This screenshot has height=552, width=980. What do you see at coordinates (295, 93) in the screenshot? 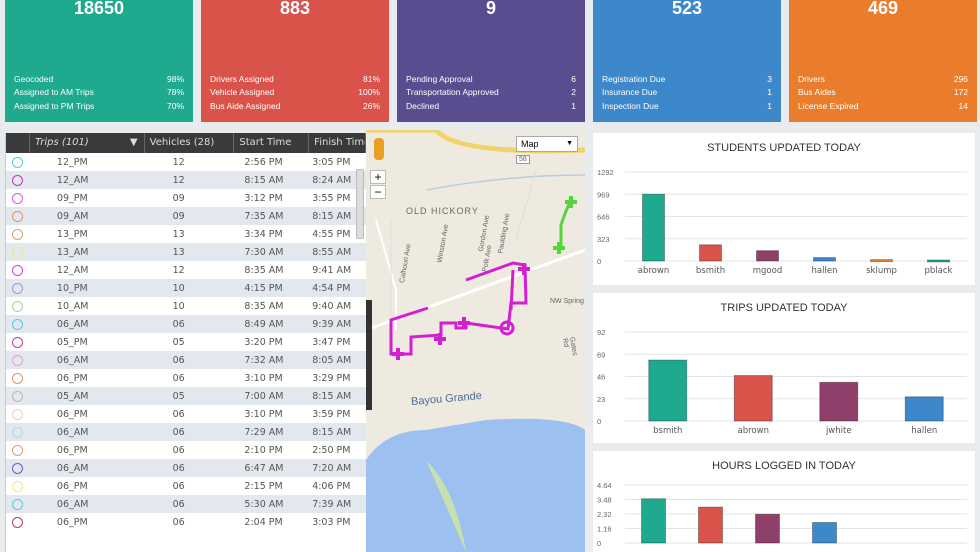
I see `card-stat-row: Vehicle Assigned 100%` at bounding box center [295, 93].